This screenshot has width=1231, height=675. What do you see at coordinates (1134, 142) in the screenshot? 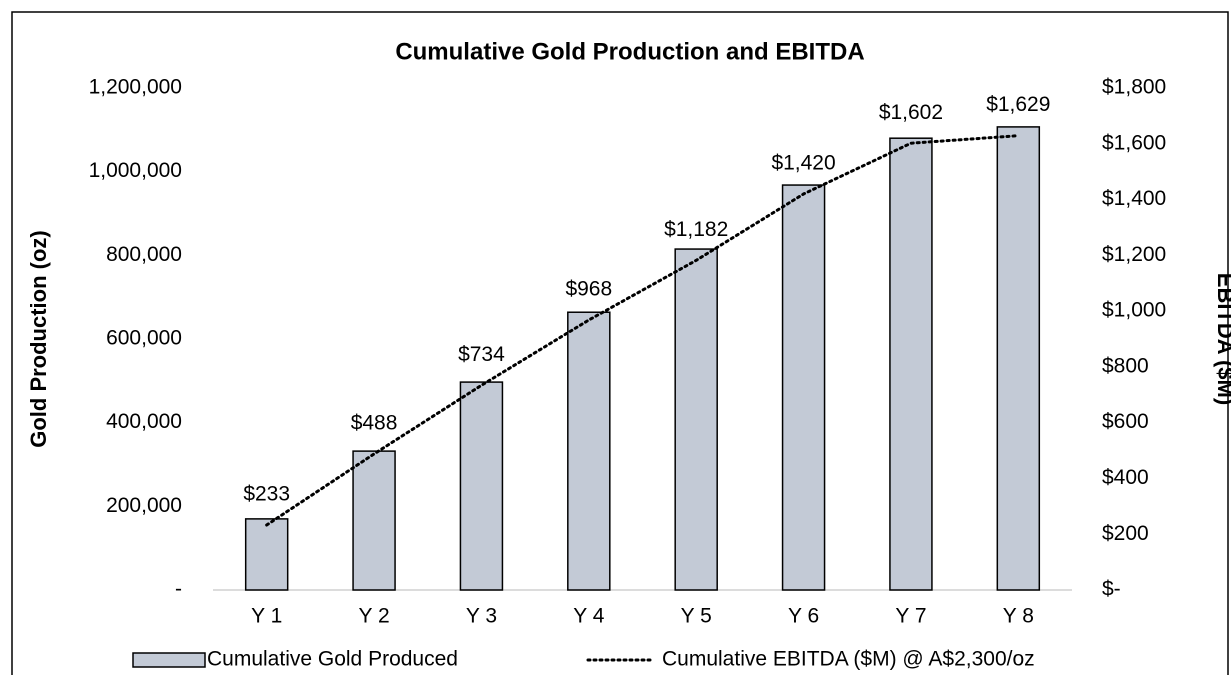
I see `y2-tick-label: $1,600` at bounding box center [1134, 142].